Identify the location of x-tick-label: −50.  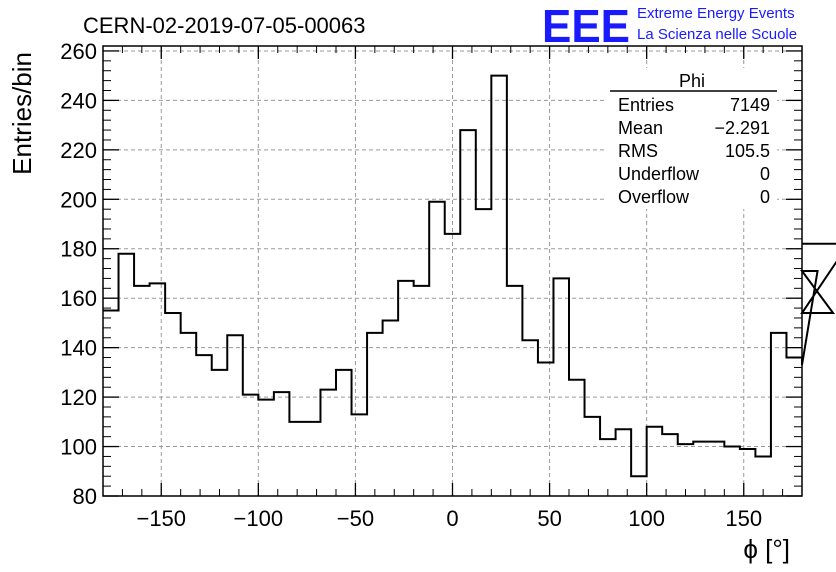
(355, 518).